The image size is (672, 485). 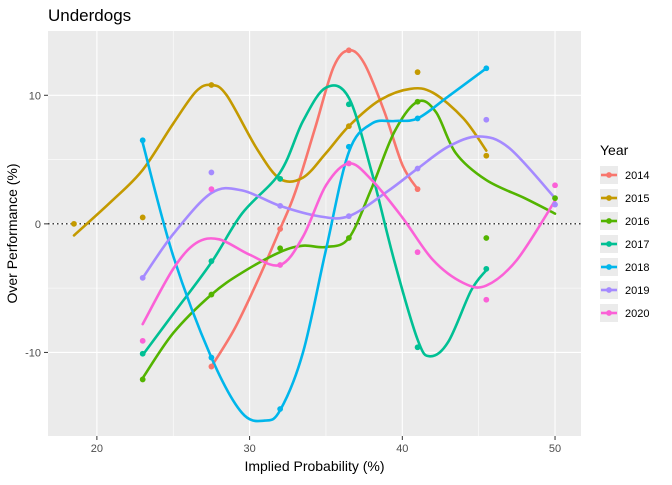 What do you see at coordinates (637, 314) in the screenshot?
I see `legend-label: 2020` at bounding box center [637, 314].